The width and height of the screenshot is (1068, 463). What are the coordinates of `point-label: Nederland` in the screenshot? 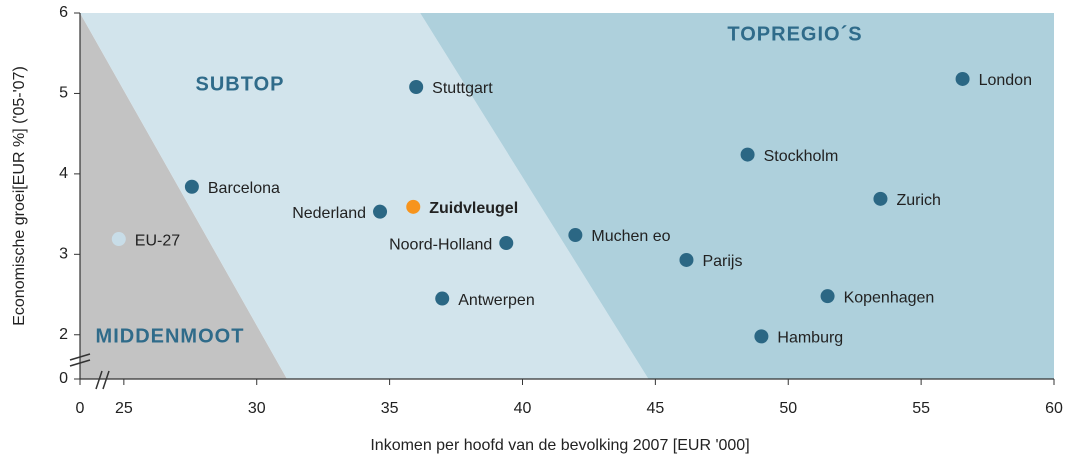 It's located at (329, 213).